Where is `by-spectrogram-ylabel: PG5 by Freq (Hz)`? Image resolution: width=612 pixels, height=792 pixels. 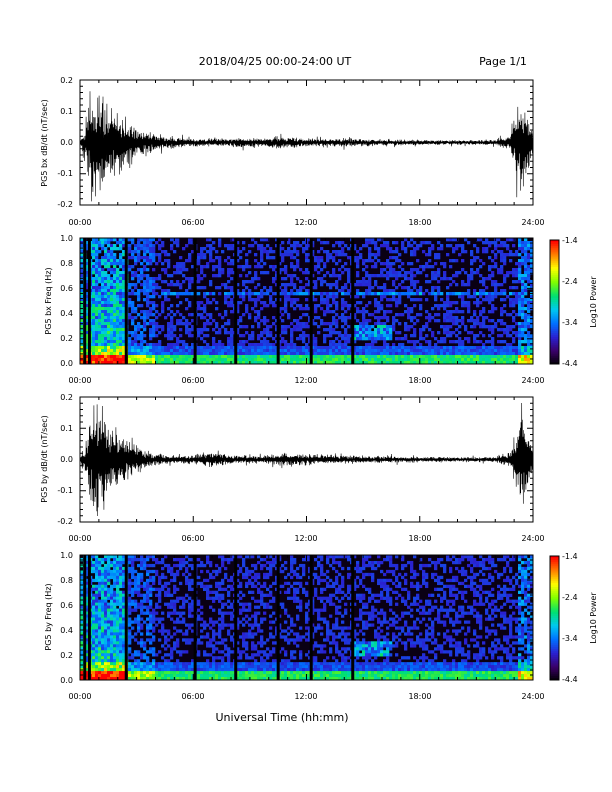 by-spectrogram-ylabel: PG5 by Freq (Hz) is located at coordinates (48, 616).